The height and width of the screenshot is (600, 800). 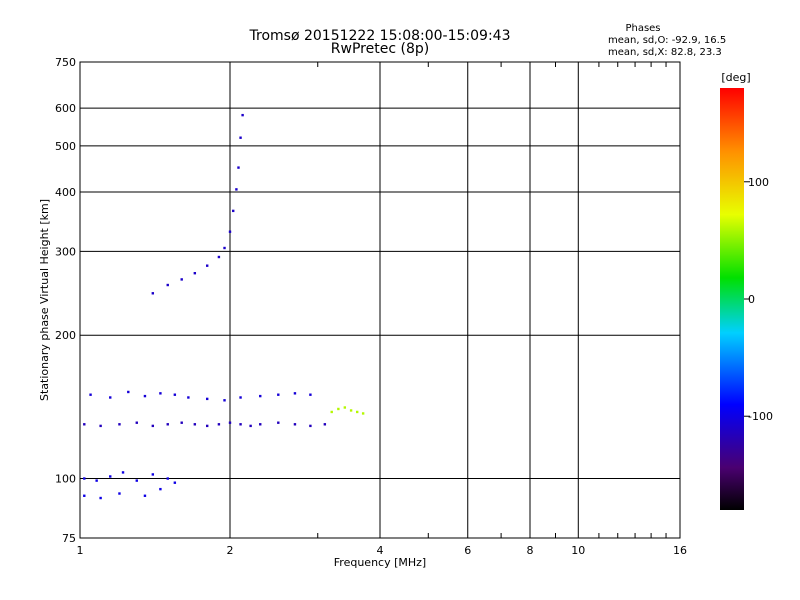 What do you see at coordinates (65, 335) in the screenshot?
I see `y-tick-label: 200` at bounding box center [65, 335].